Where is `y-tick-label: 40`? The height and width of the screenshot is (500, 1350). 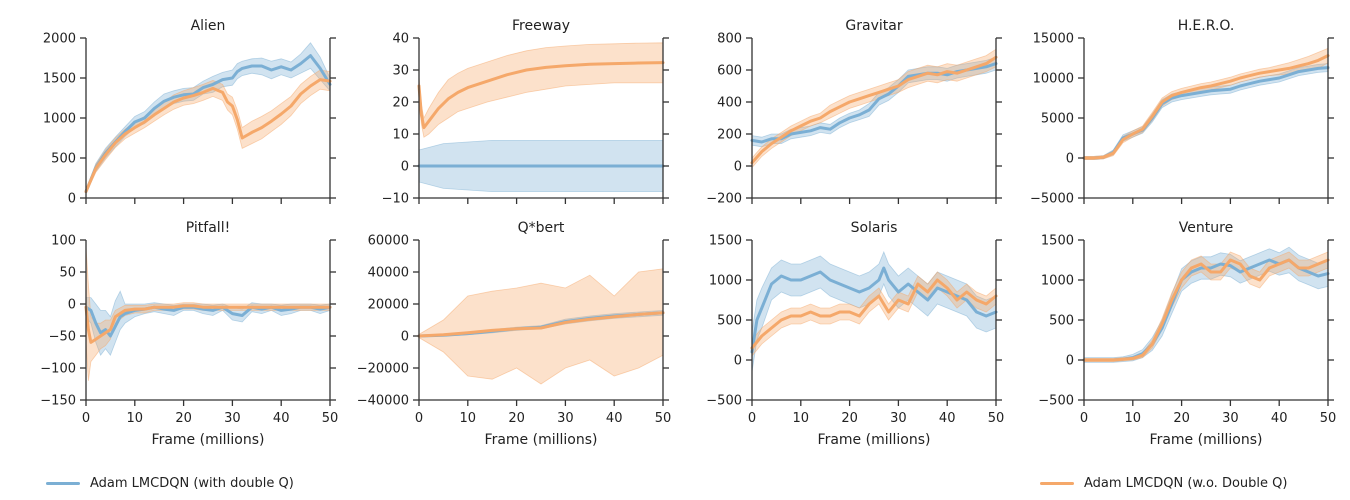
y-tick-label: 40 is located at coordinates (400, 39).